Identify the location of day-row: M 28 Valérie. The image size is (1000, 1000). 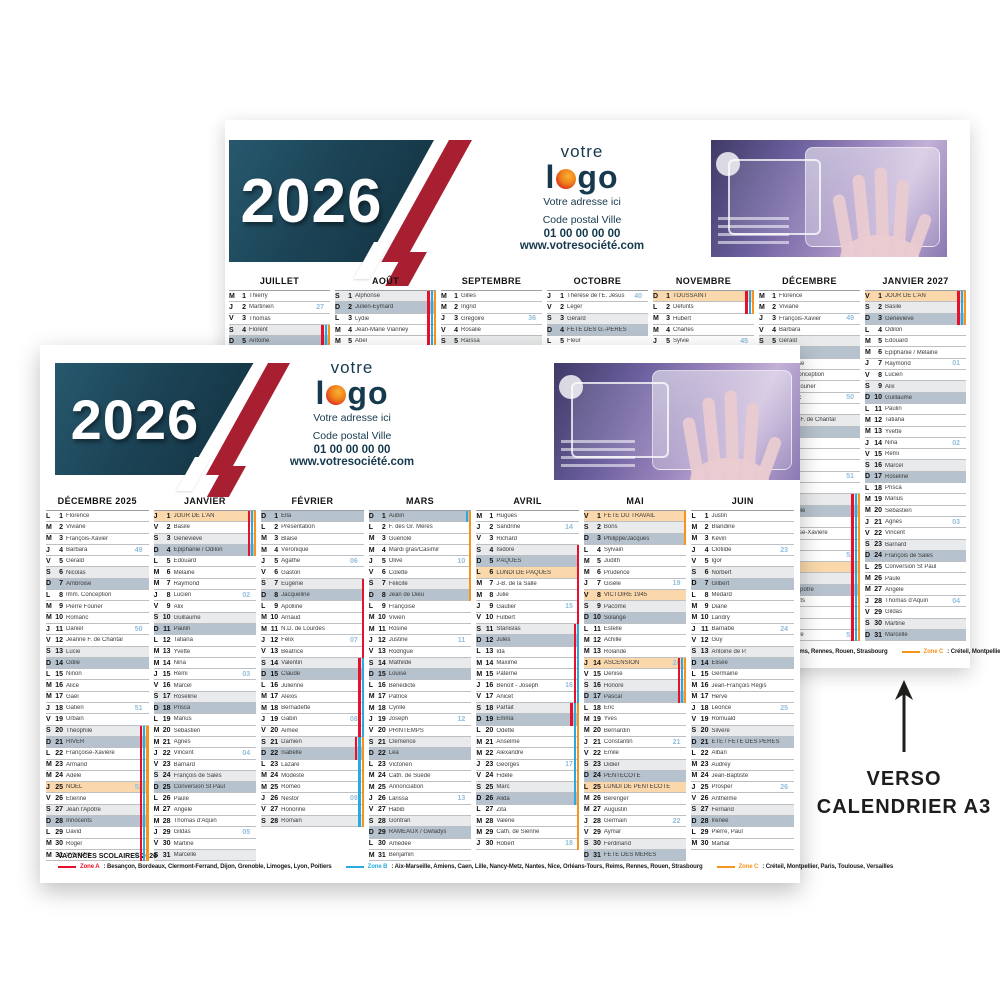
(527, 822).